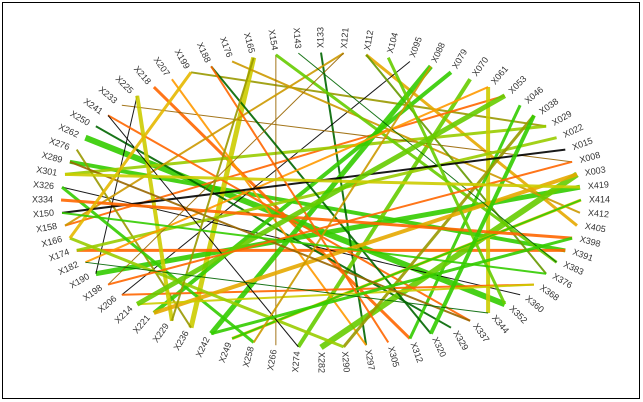 Image resolution: width=643 pixels, height=402 pixels. I want to click on node-label: X158, so click(46, 228).